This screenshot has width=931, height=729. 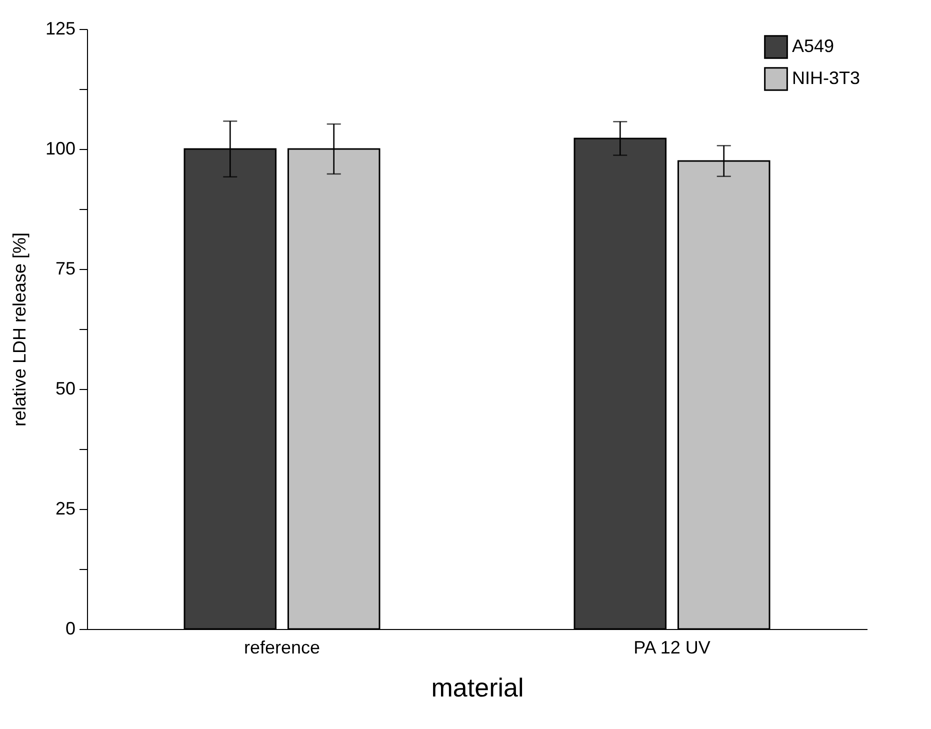 What do you see at coordinates (60, 28) in the screenshot?
I see `y-tick-label: 125` at bounding box center [60, 28].